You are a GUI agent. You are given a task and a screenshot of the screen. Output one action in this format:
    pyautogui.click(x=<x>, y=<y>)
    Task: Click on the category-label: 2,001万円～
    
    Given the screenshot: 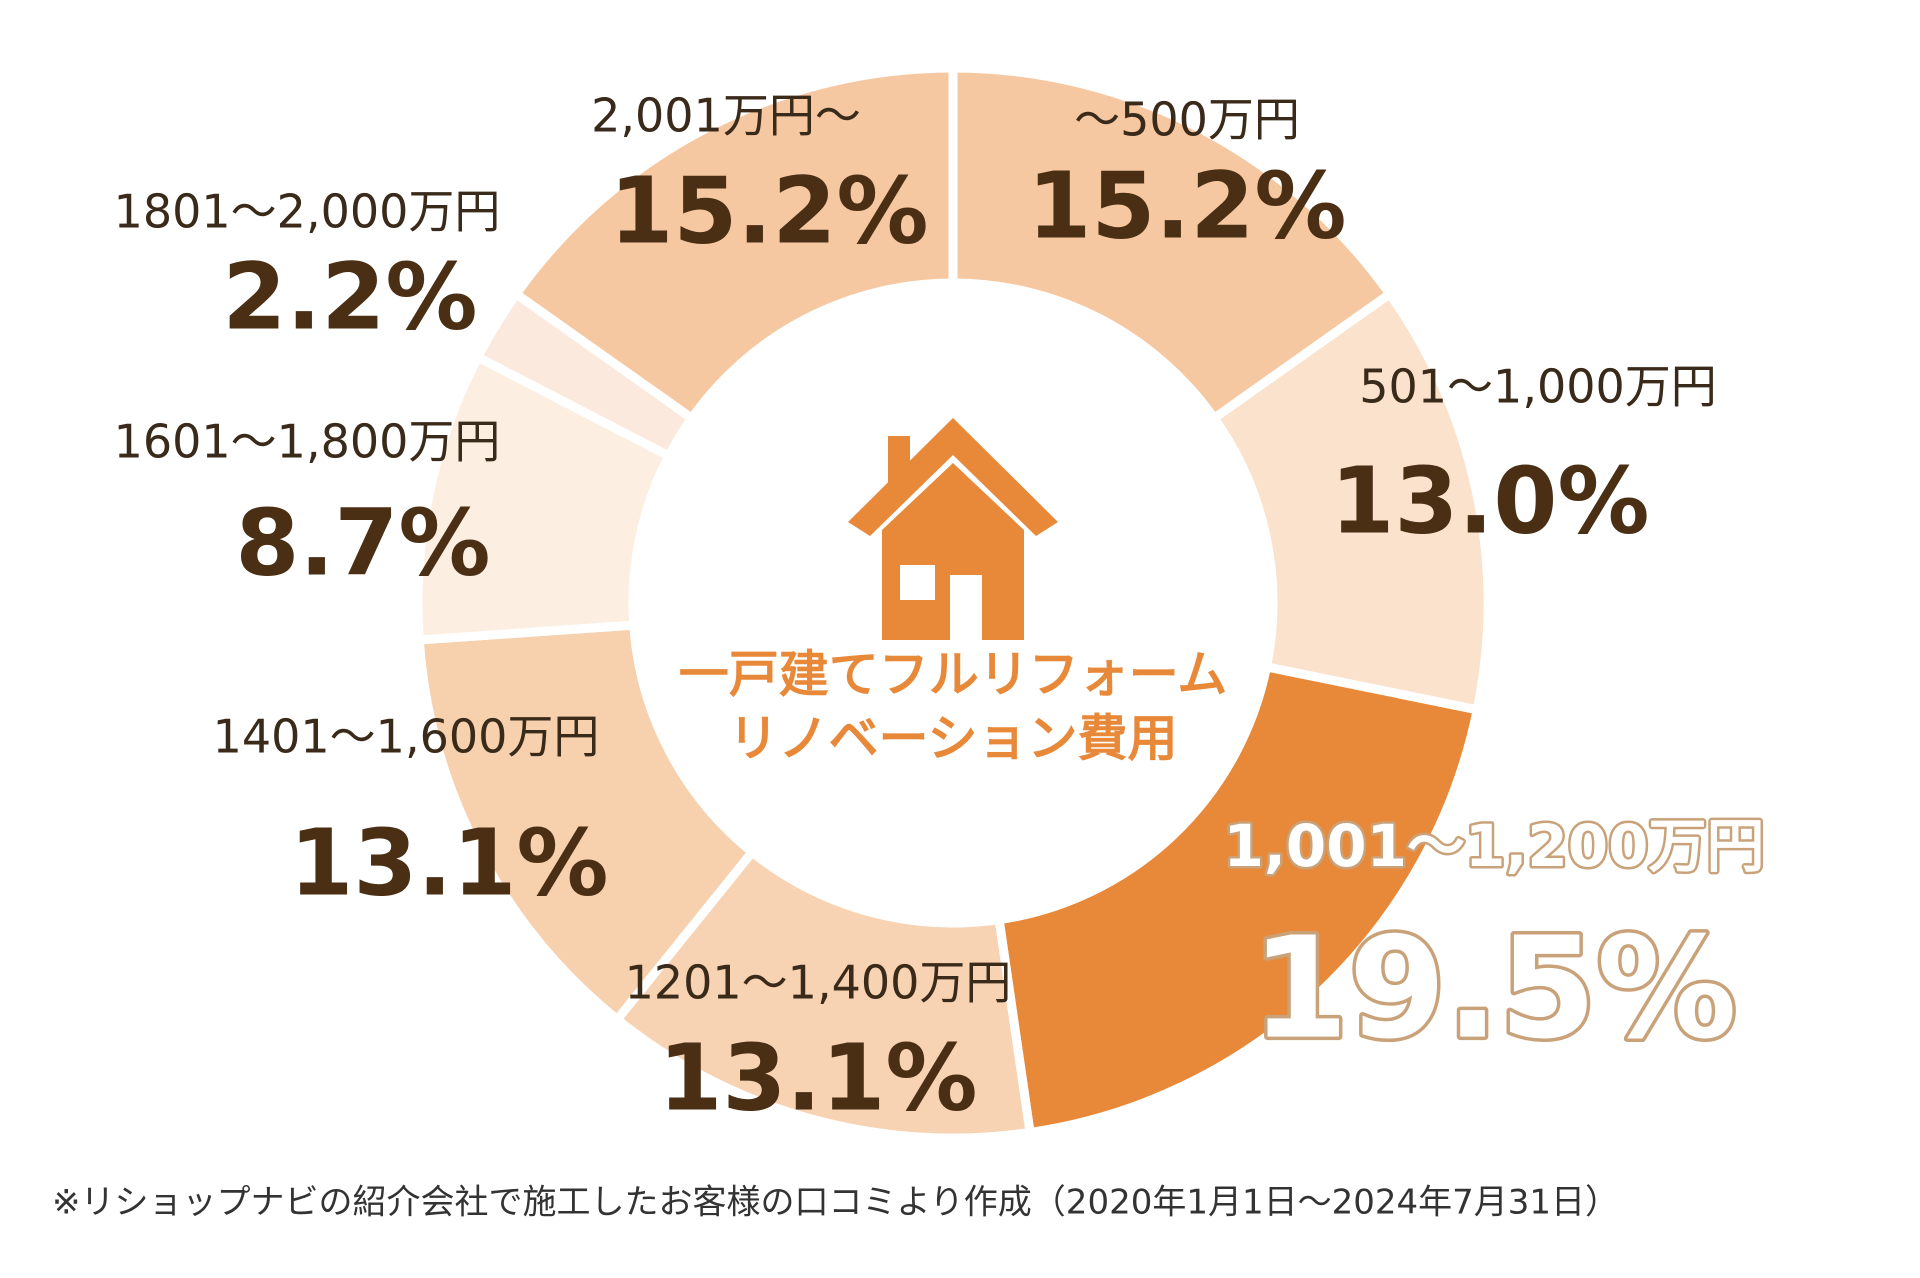 What is the action you would take?
    pyautogui.click(x=726, y=116)
    